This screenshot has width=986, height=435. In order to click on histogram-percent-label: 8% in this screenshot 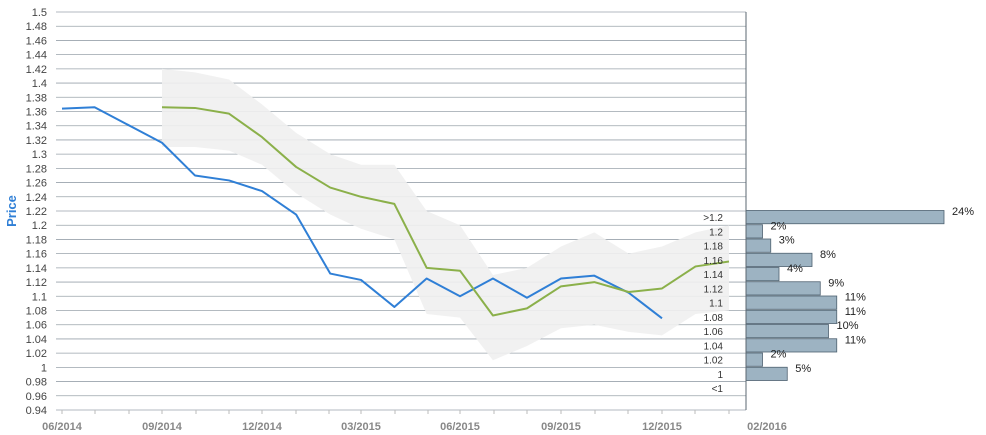, I will do `click(828, 255)`.